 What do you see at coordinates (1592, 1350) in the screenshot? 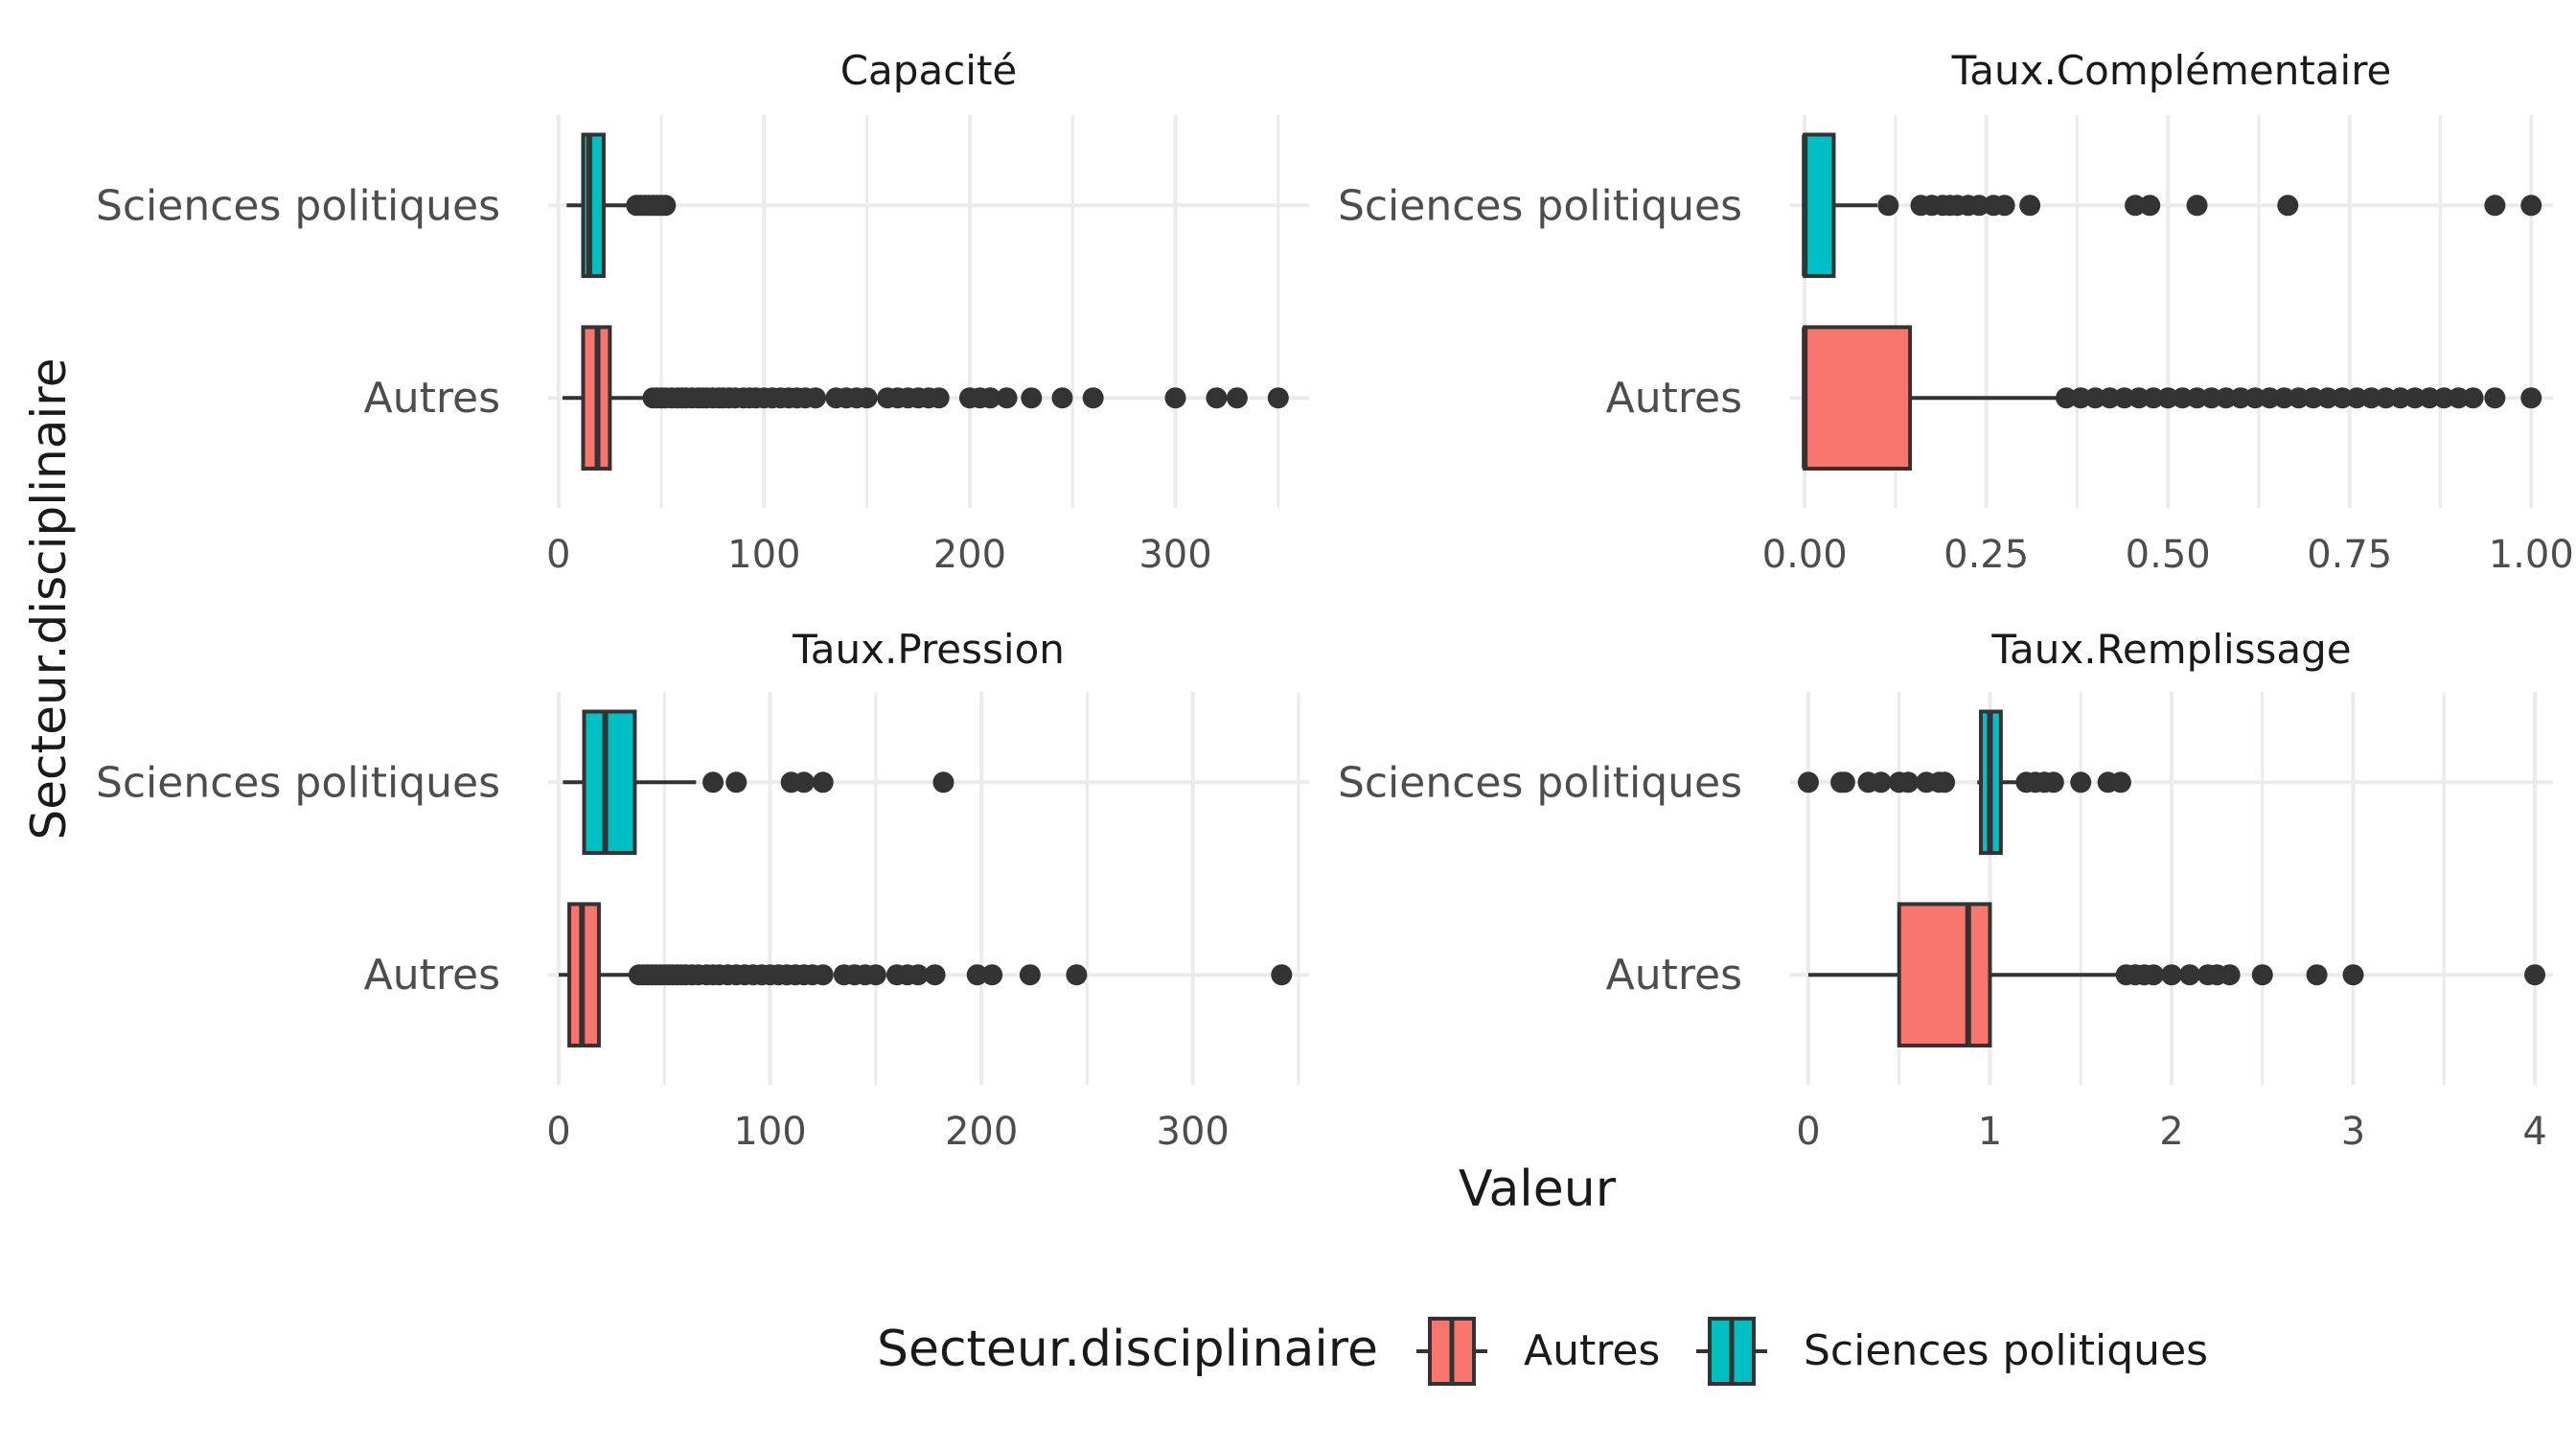
I see `legend-label-autres: Autres` at bounding box center [1592, 1350].